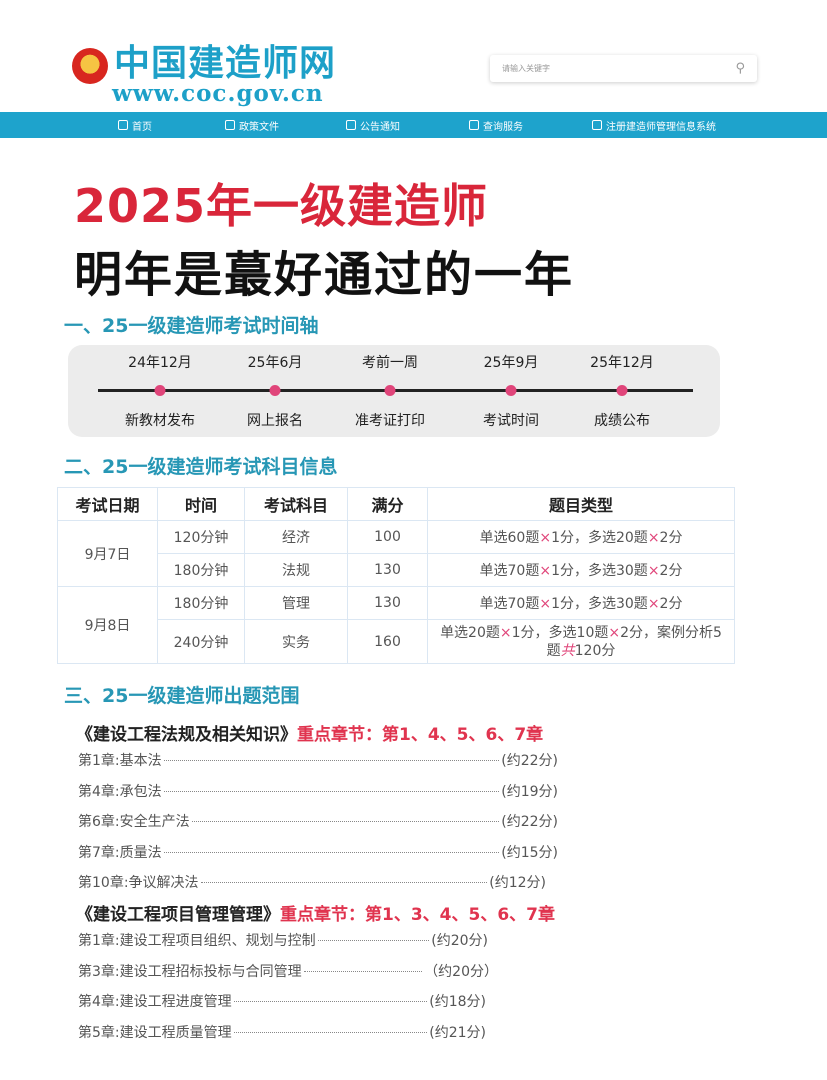 This screenshot has height=1080, width=827. What do you see at coordinates (107, 504) in the screenshot?
I see `header-date: 考试日期` at bounding box center [107, 504].